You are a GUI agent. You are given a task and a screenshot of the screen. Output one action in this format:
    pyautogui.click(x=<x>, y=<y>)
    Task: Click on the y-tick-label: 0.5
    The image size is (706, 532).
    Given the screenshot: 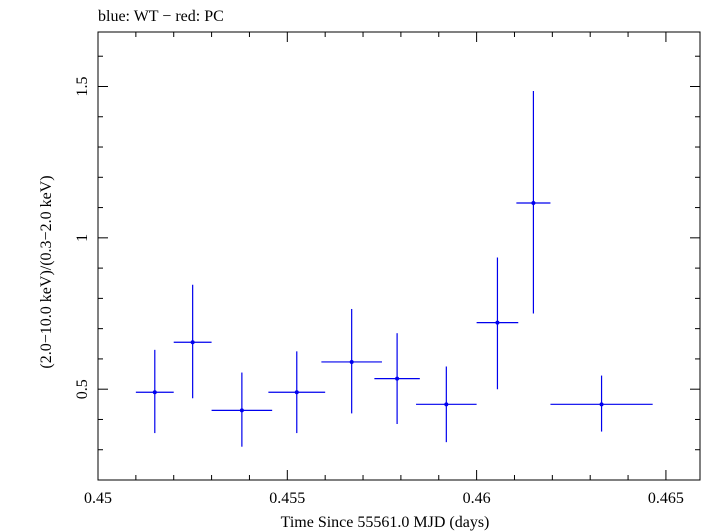 What is the action you would take?
    pyautogui.click(x=82, y=389)
    